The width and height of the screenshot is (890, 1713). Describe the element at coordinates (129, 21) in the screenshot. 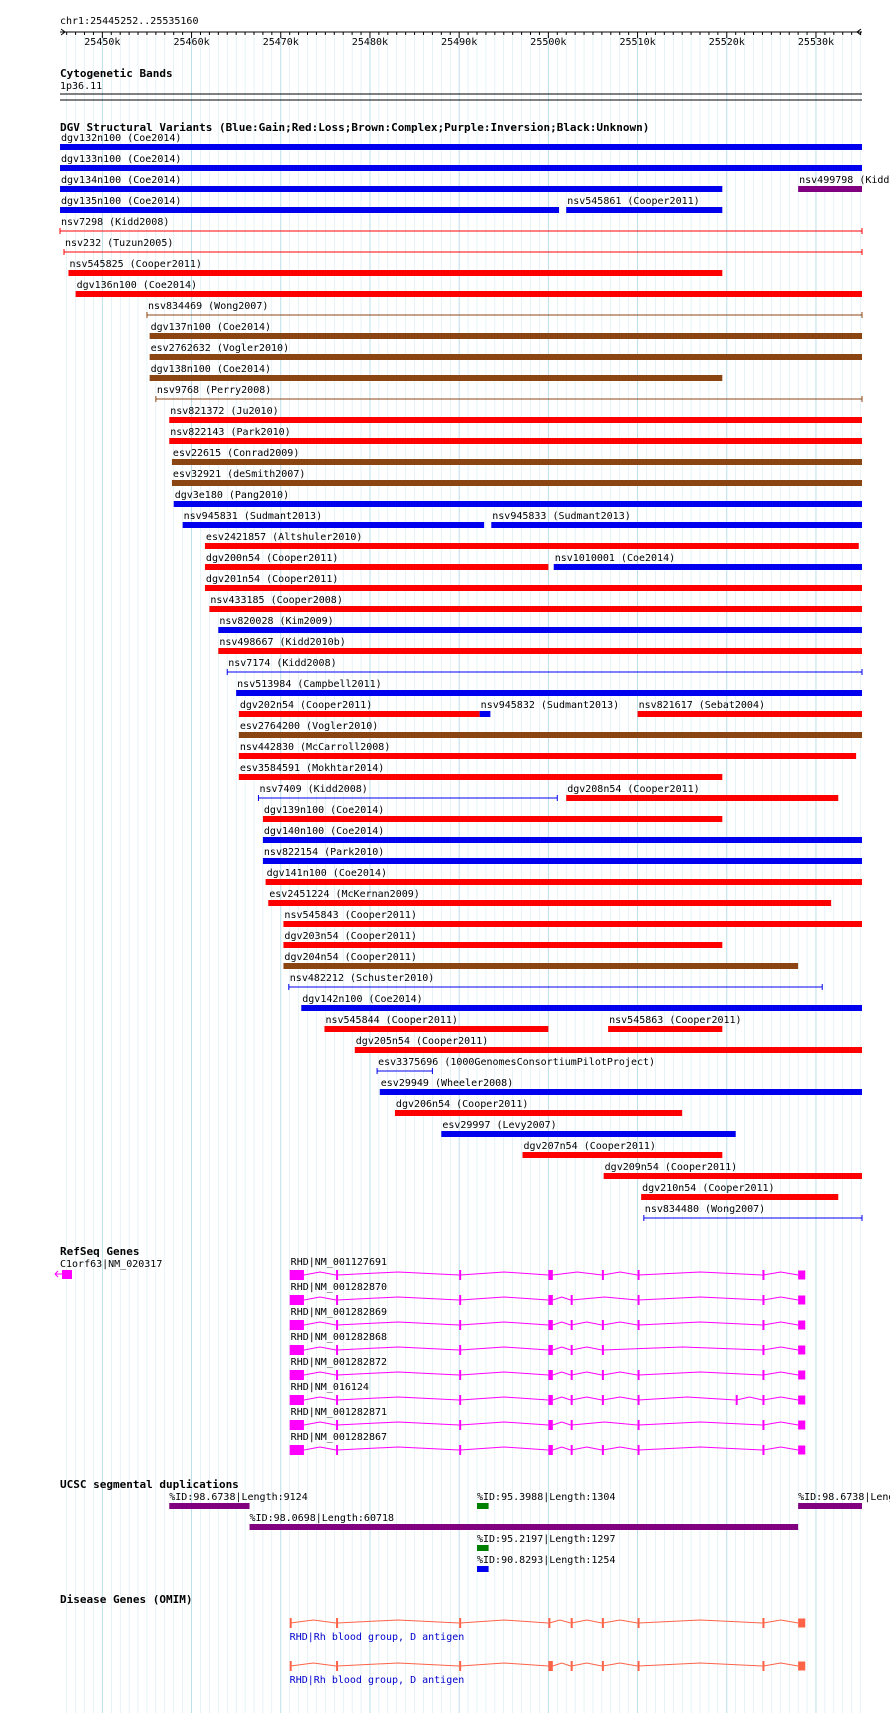

I see `ruler-location: chr1:25445252..25535160` at that location.